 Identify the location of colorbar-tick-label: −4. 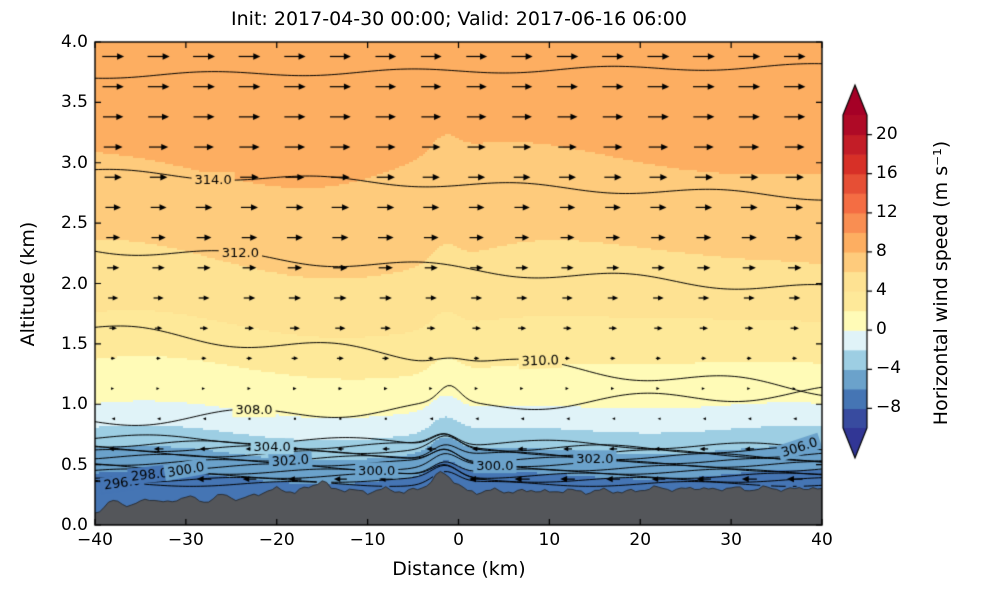
(889, 368).